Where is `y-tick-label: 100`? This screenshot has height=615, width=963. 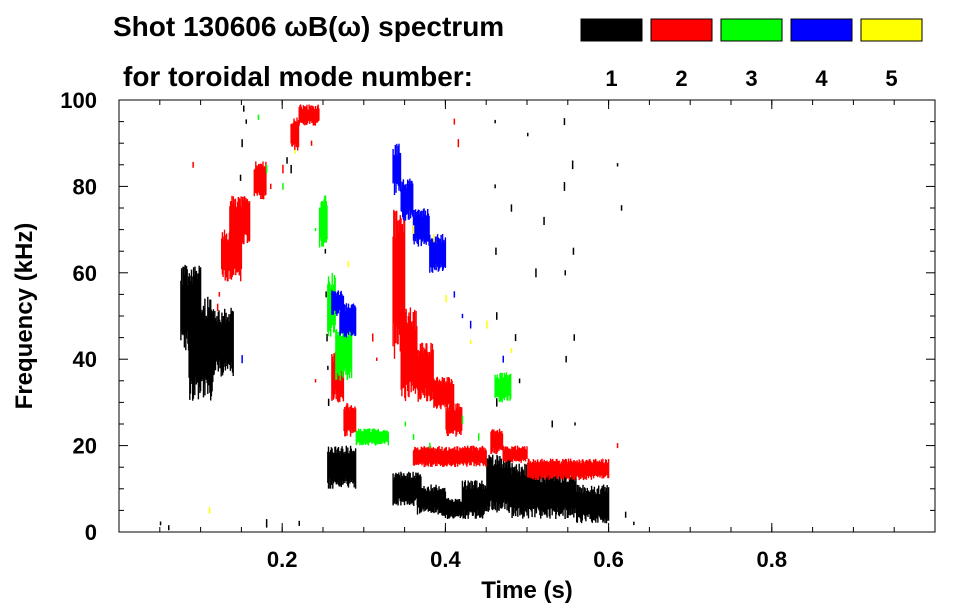
y-tick-label: 100 is located at coordinates (78, 100).